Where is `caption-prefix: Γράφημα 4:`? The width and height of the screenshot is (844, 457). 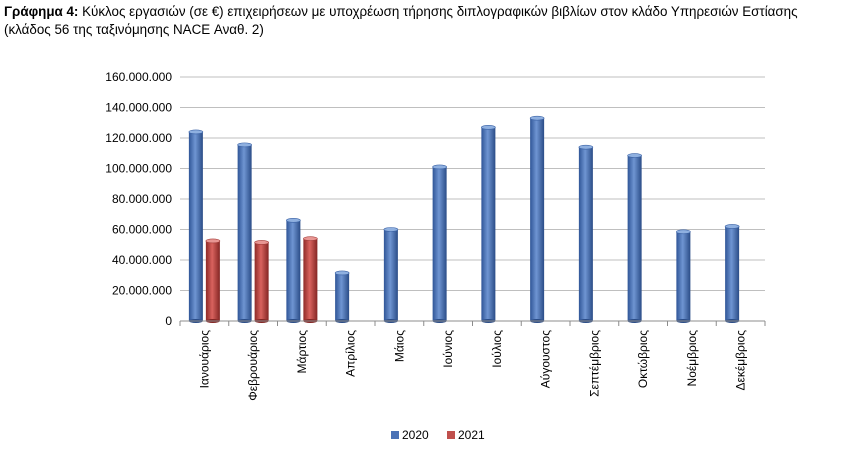 caption-prefix: Γράφημα 4: is located at coordinates (41, 11).